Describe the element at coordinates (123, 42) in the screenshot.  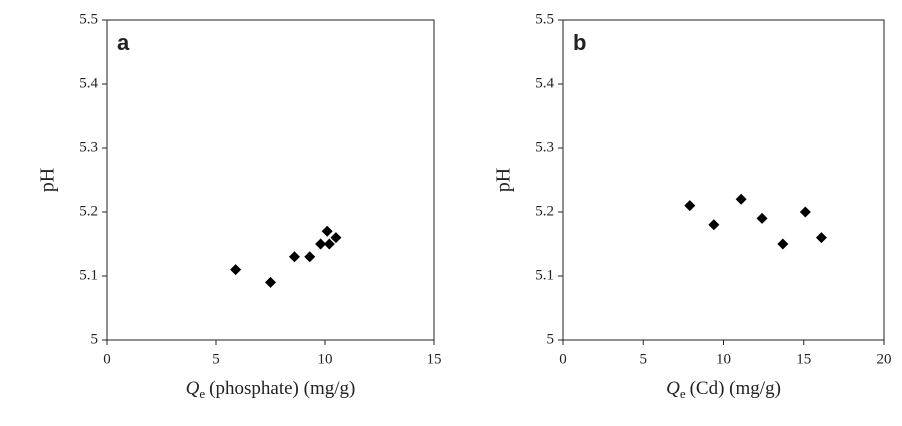
I see `panel-label: a` at that location.